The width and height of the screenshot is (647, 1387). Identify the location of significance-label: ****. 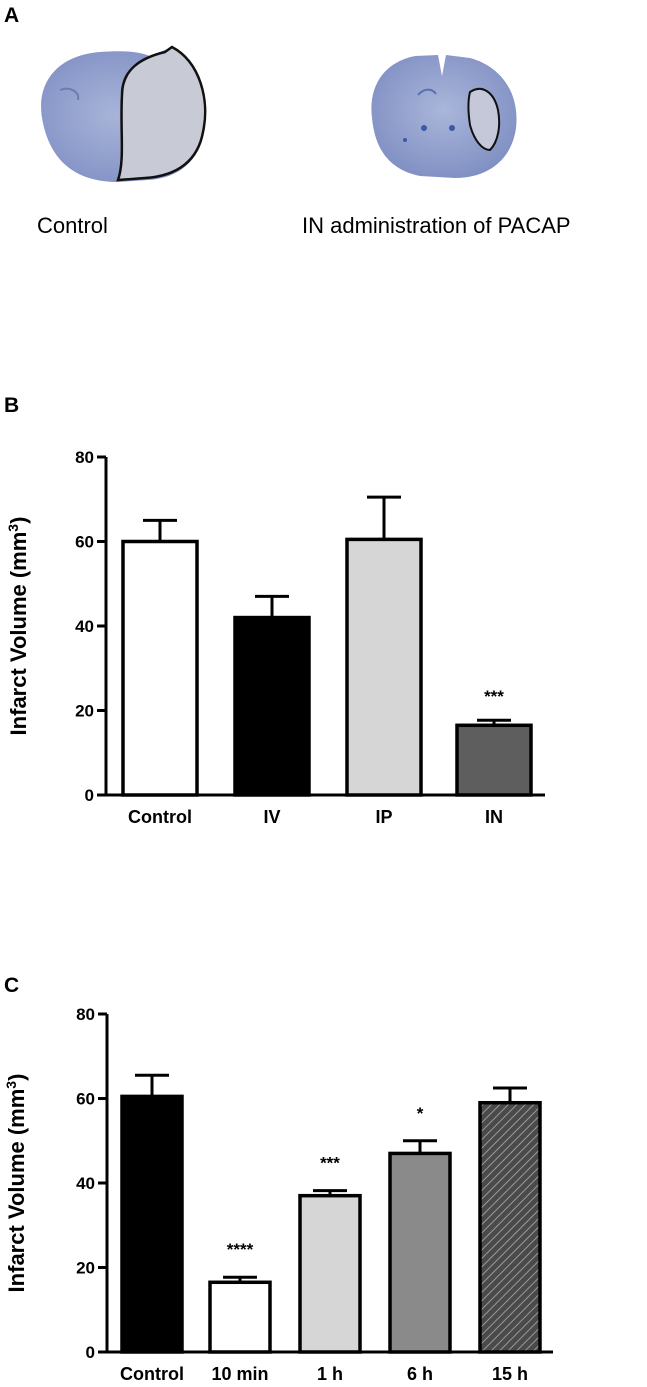
(240, 1249).